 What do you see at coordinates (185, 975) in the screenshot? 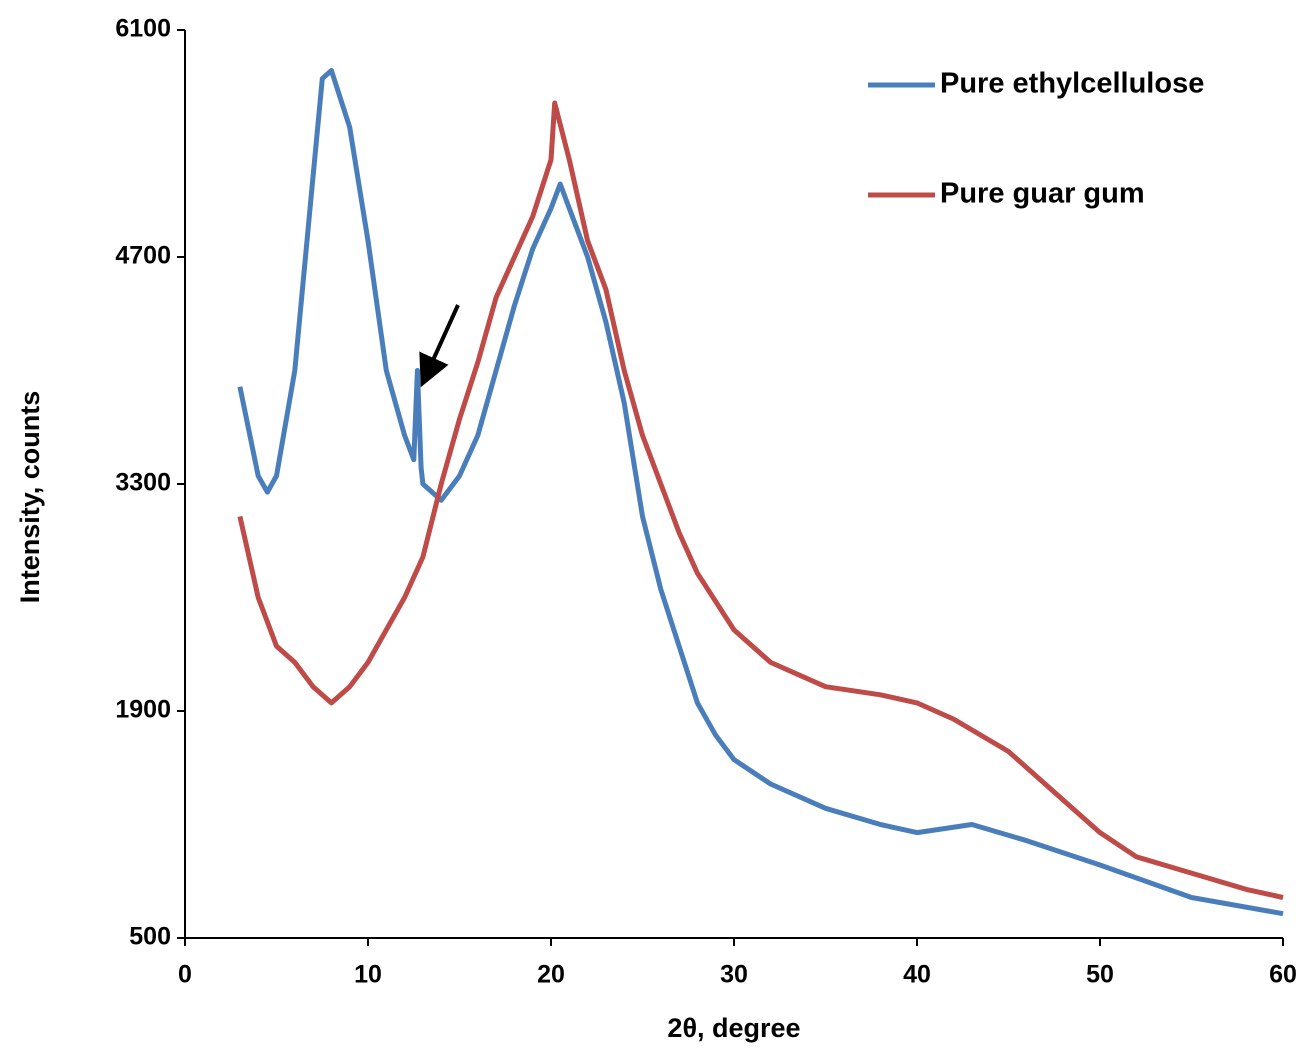
I see `x-tick-label: 0` at bounding box center [185, 975].